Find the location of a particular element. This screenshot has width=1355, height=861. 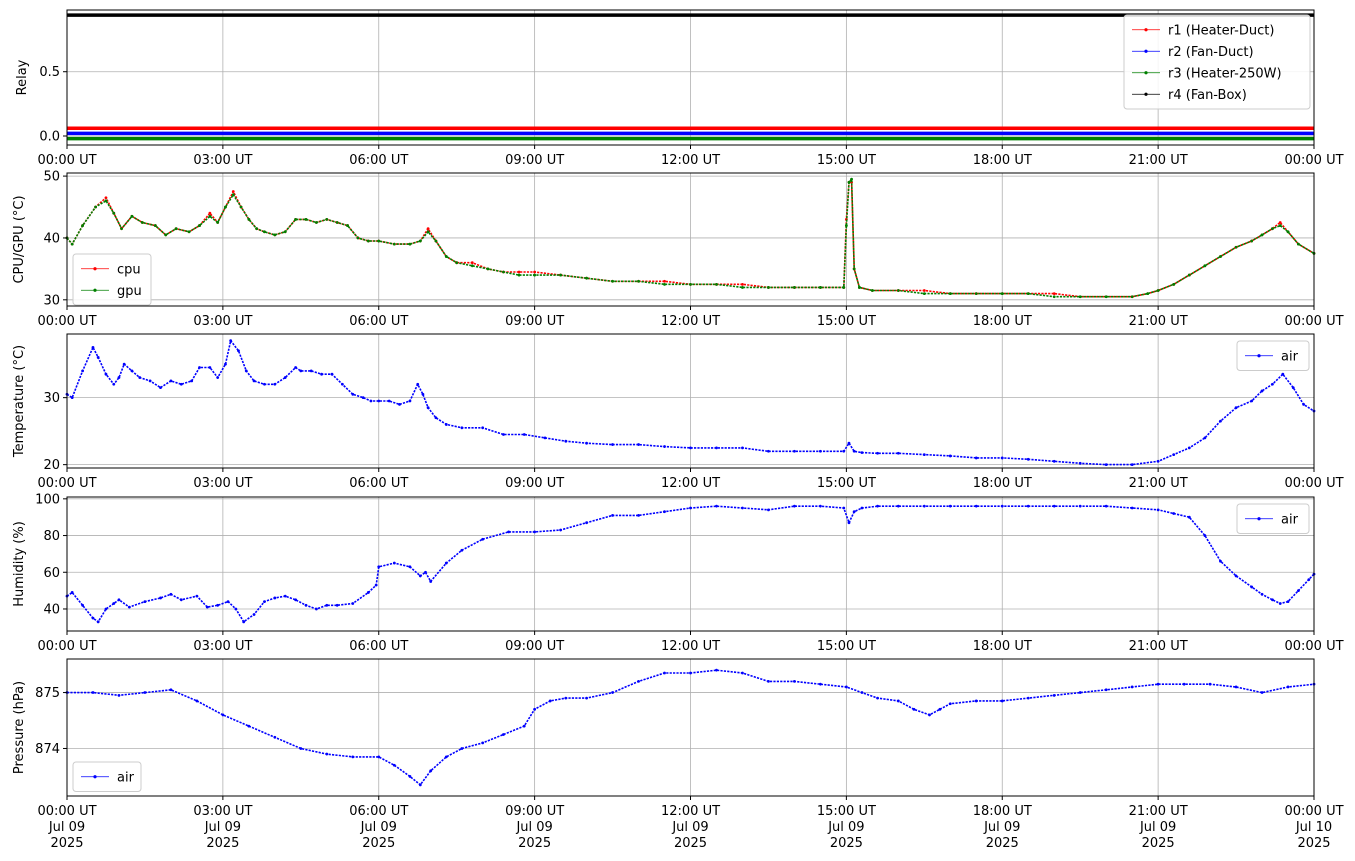

x-tick-label: 00:00 UT Jul 09 2025 is located at coordinates (66, 827).